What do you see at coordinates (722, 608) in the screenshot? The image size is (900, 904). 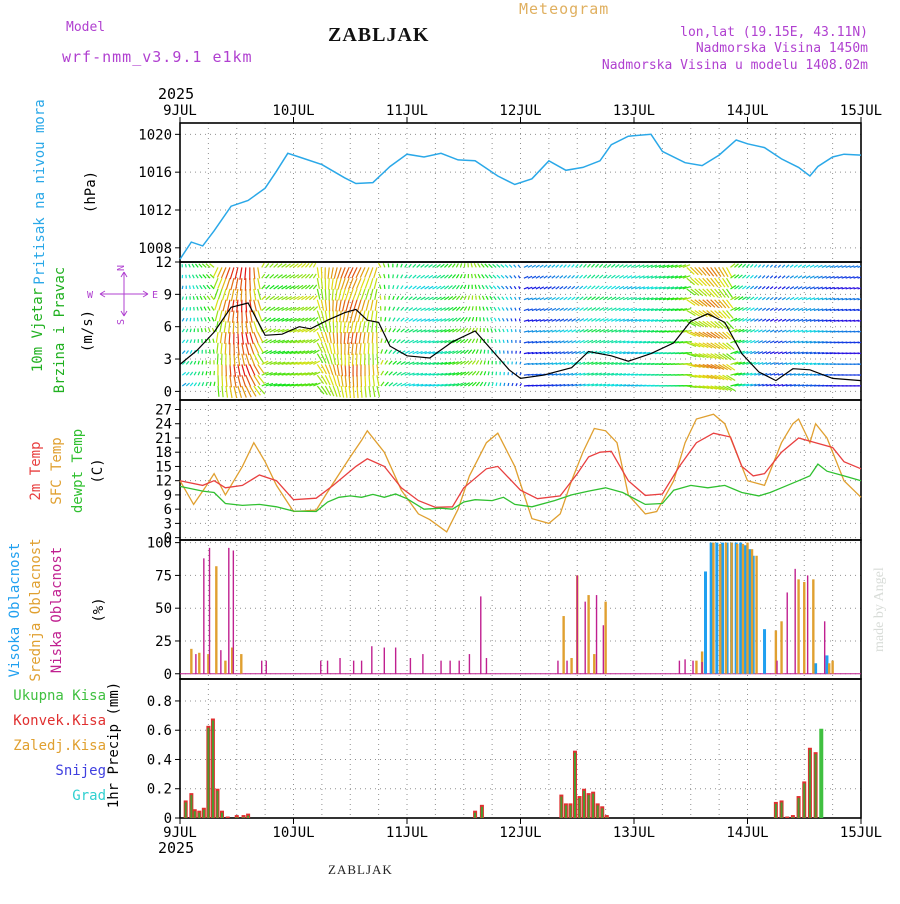 I see `high-cloud-bar` at bounding box center [722, 608].